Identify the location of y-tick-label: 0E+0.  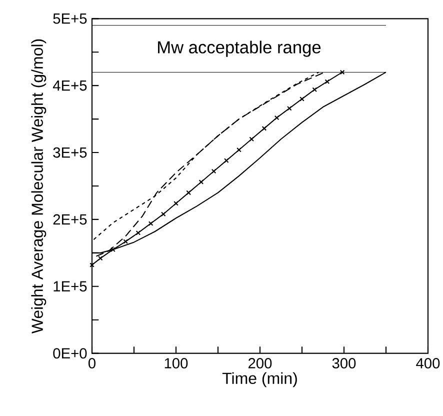
(70, 353).